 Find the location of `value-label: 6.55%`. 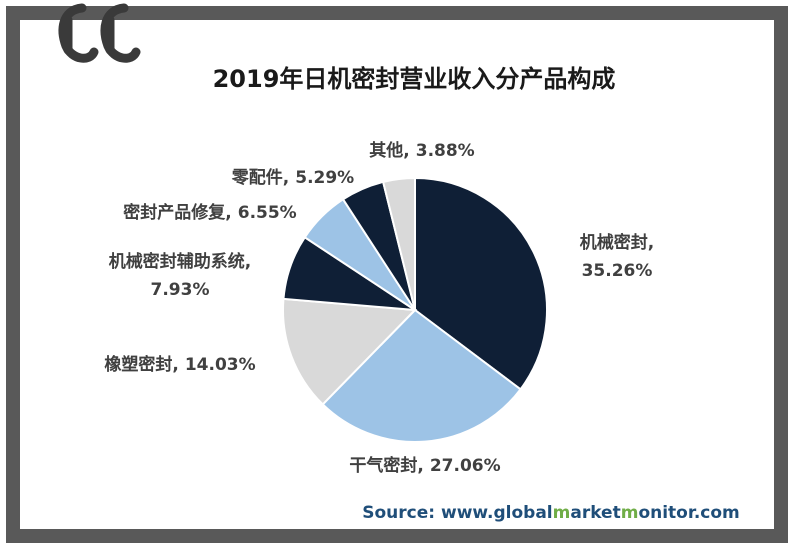

value-label: 6.55% is located at coordinates (267, 213).